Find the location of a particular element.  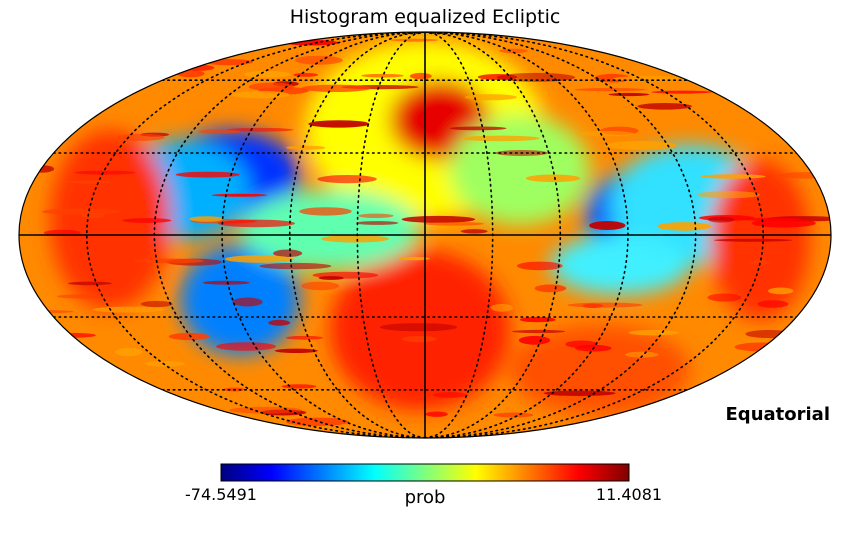

coordinate-system-label: Equatorial is located at coordinates (778, 414).